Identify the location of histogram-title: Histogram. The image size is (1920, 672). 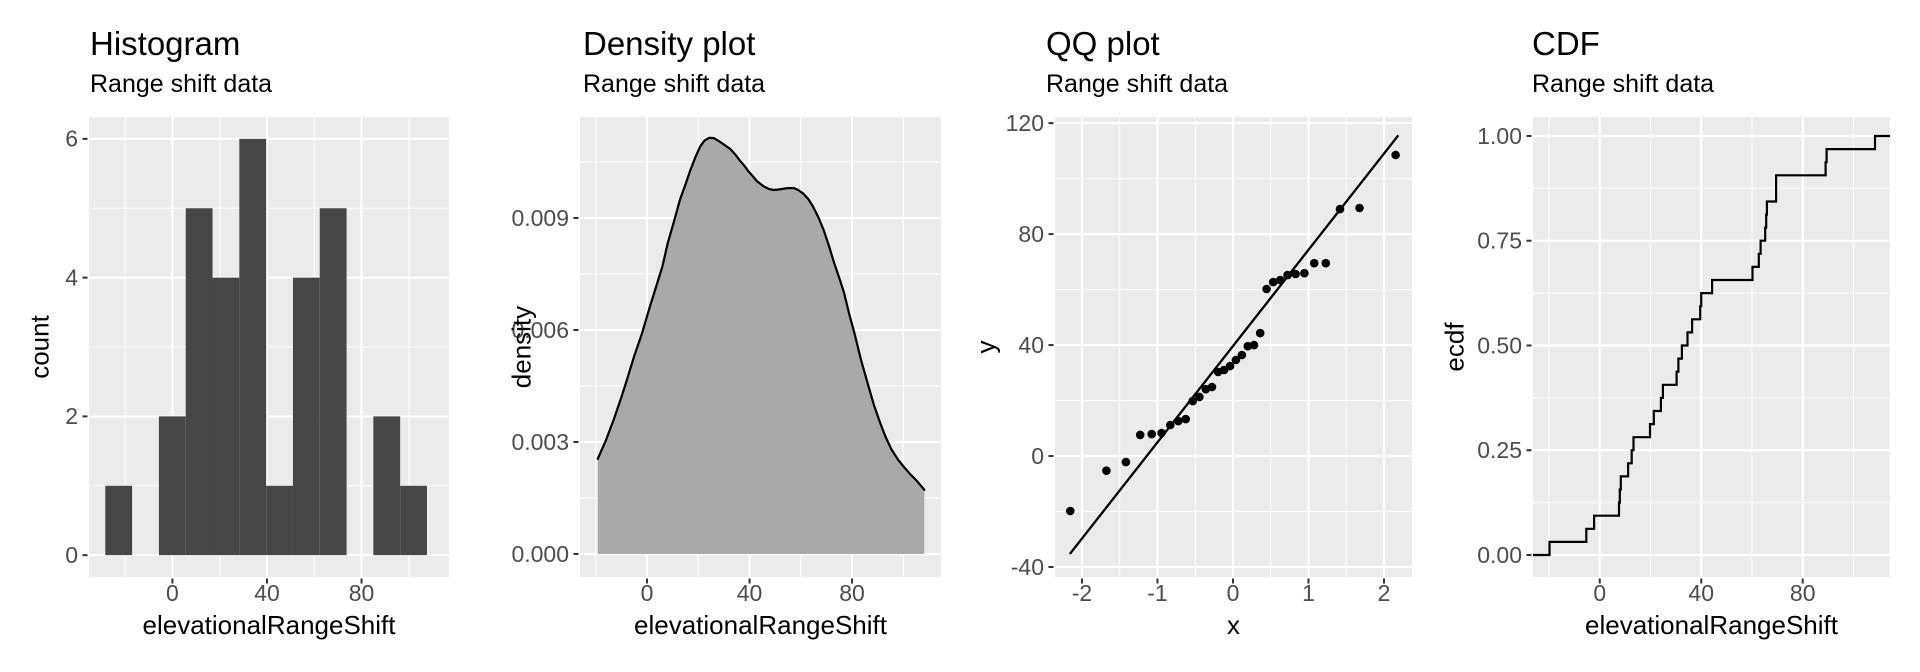
(165, 43).